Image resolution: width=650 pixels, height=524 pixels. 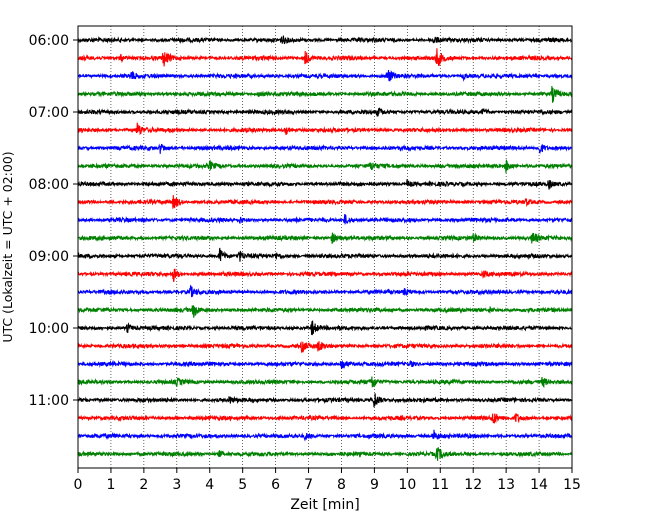 I want to click on x-tick-label: 1, so click(x=110, y=485).